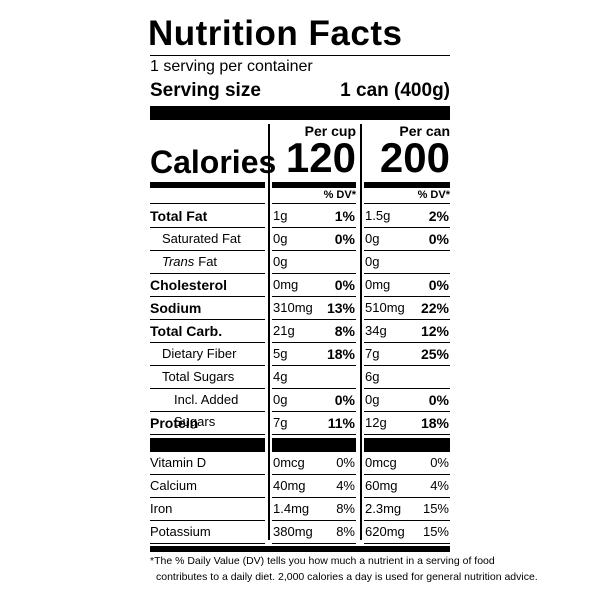  I want to click on amount: 1.4mg, so click(291, 508).